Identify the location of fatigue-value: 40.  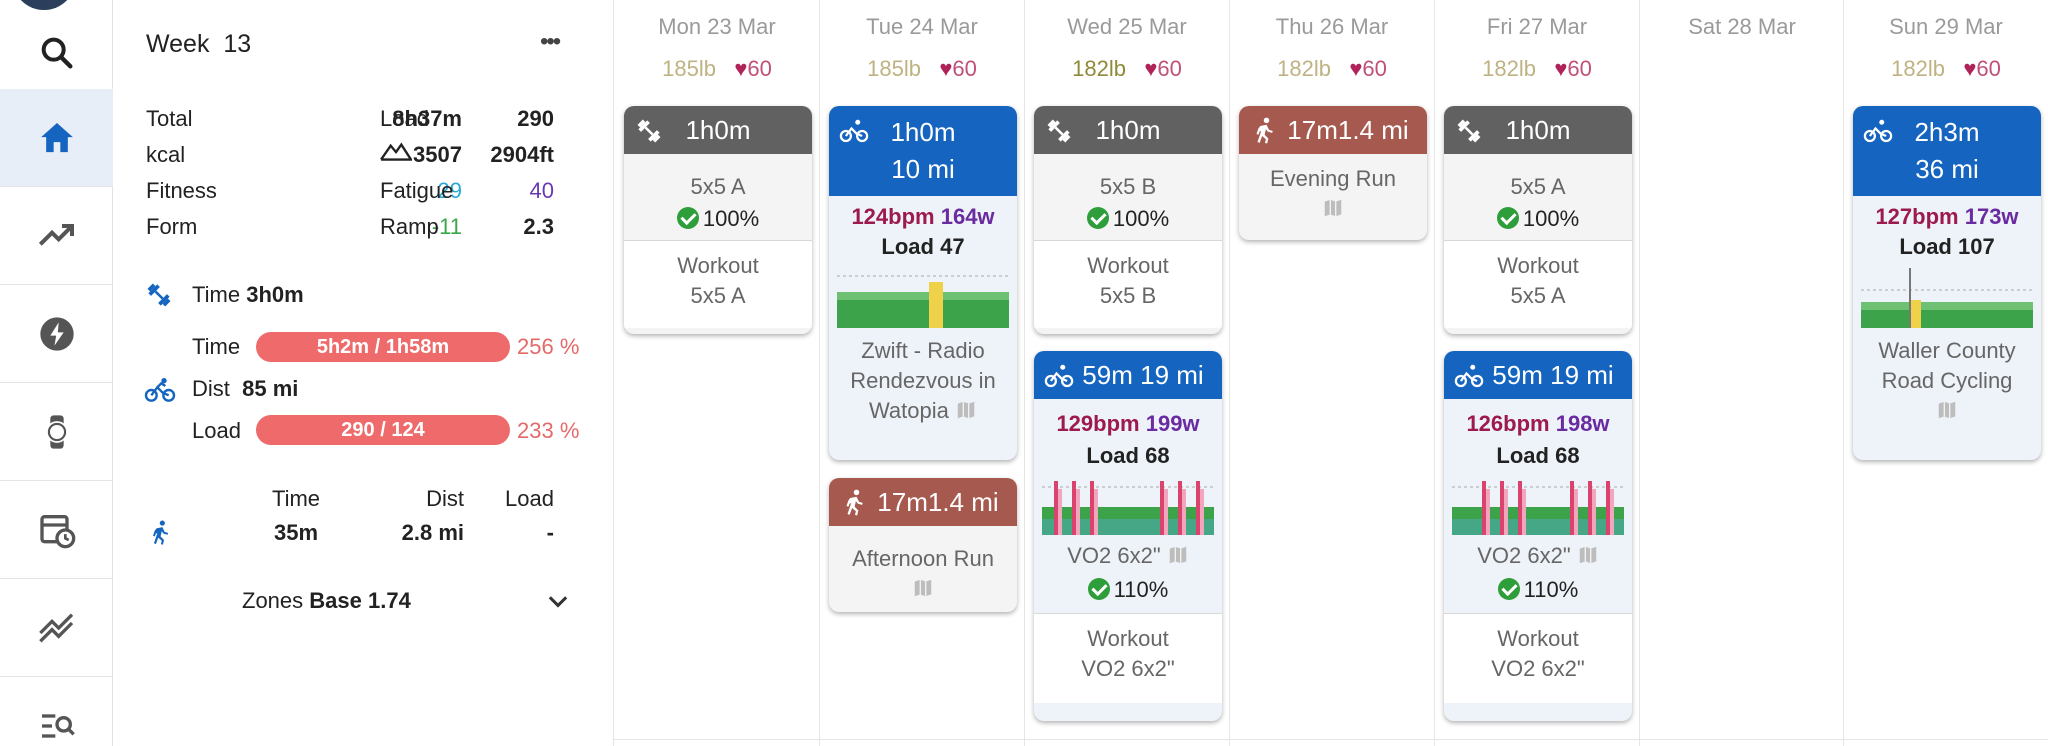
(541, 190).